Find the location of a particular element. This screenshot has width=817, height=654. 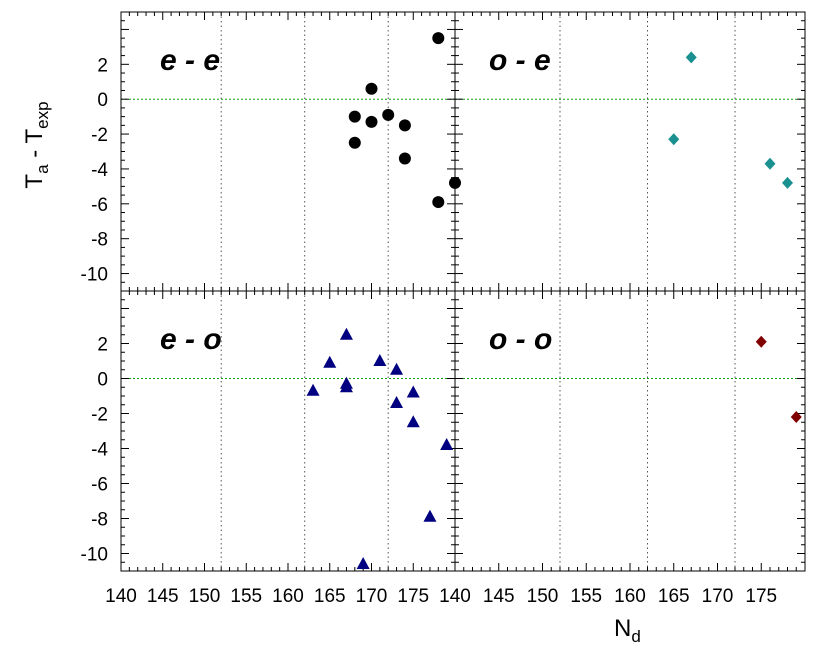

panel-label: e - e is located at coordinates (190, 60).